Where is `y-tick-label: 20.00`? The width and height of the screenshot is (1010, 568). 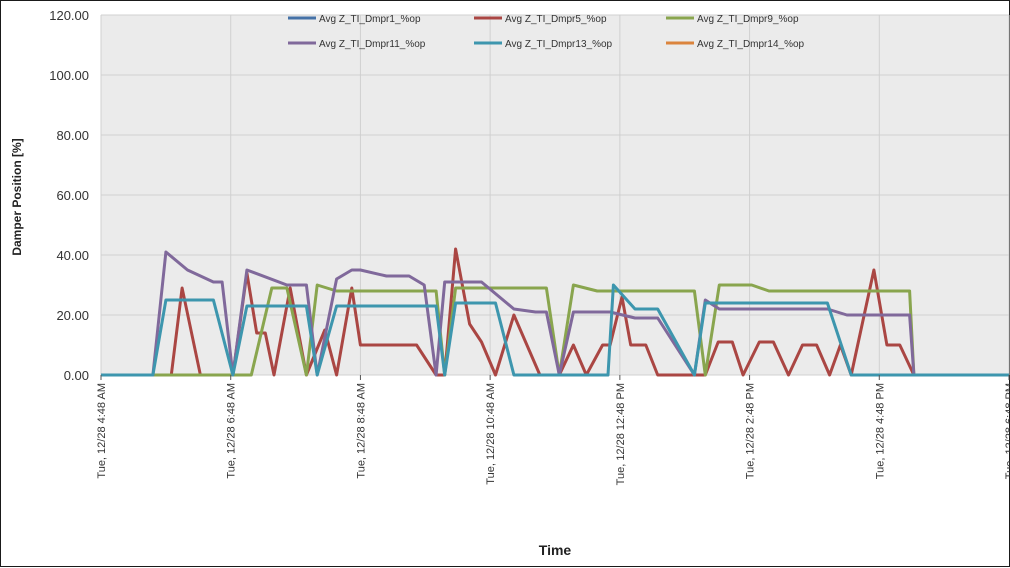 y-tick-label: 20.00 is located at coordinates (72, 315).